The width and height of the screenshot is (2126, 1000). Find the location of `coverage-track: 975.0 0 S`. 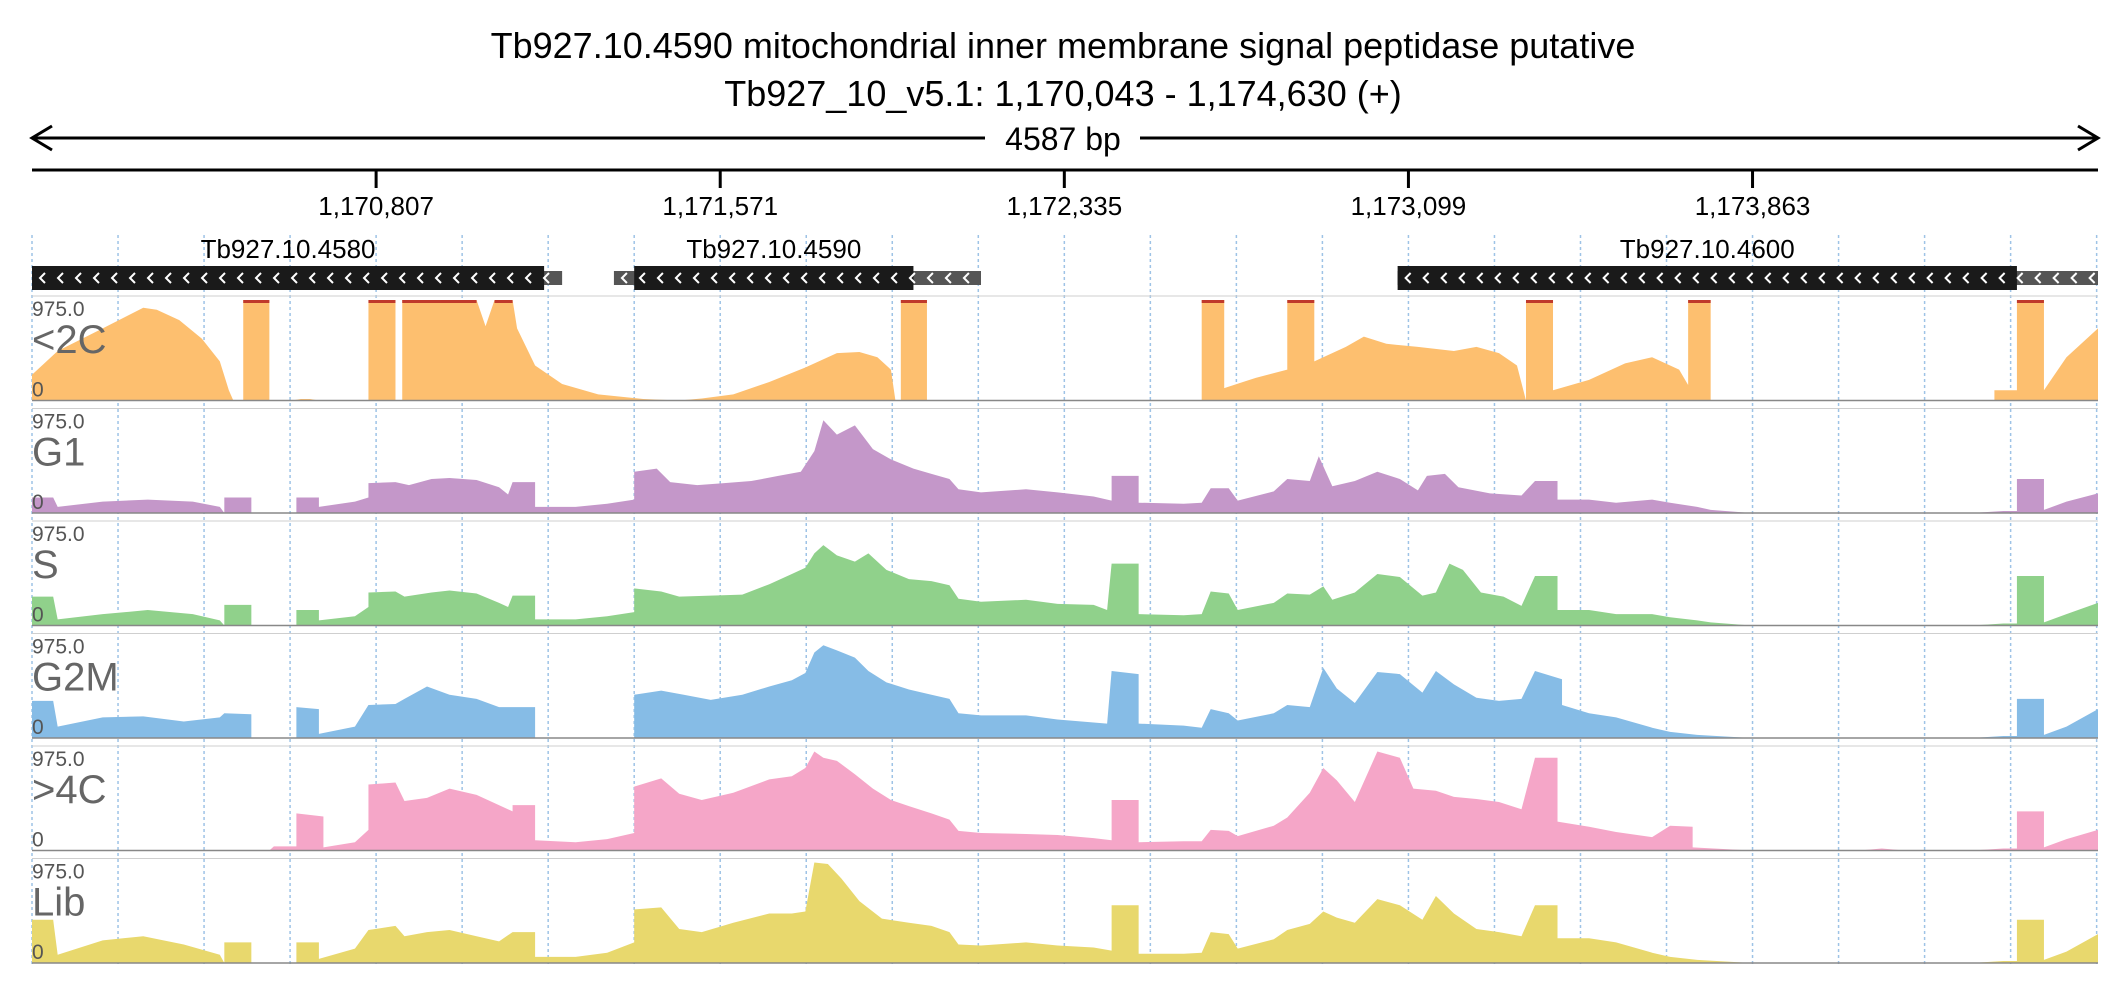

coverage-track: 975.0 0 S is located at coordinates (1065, 573).